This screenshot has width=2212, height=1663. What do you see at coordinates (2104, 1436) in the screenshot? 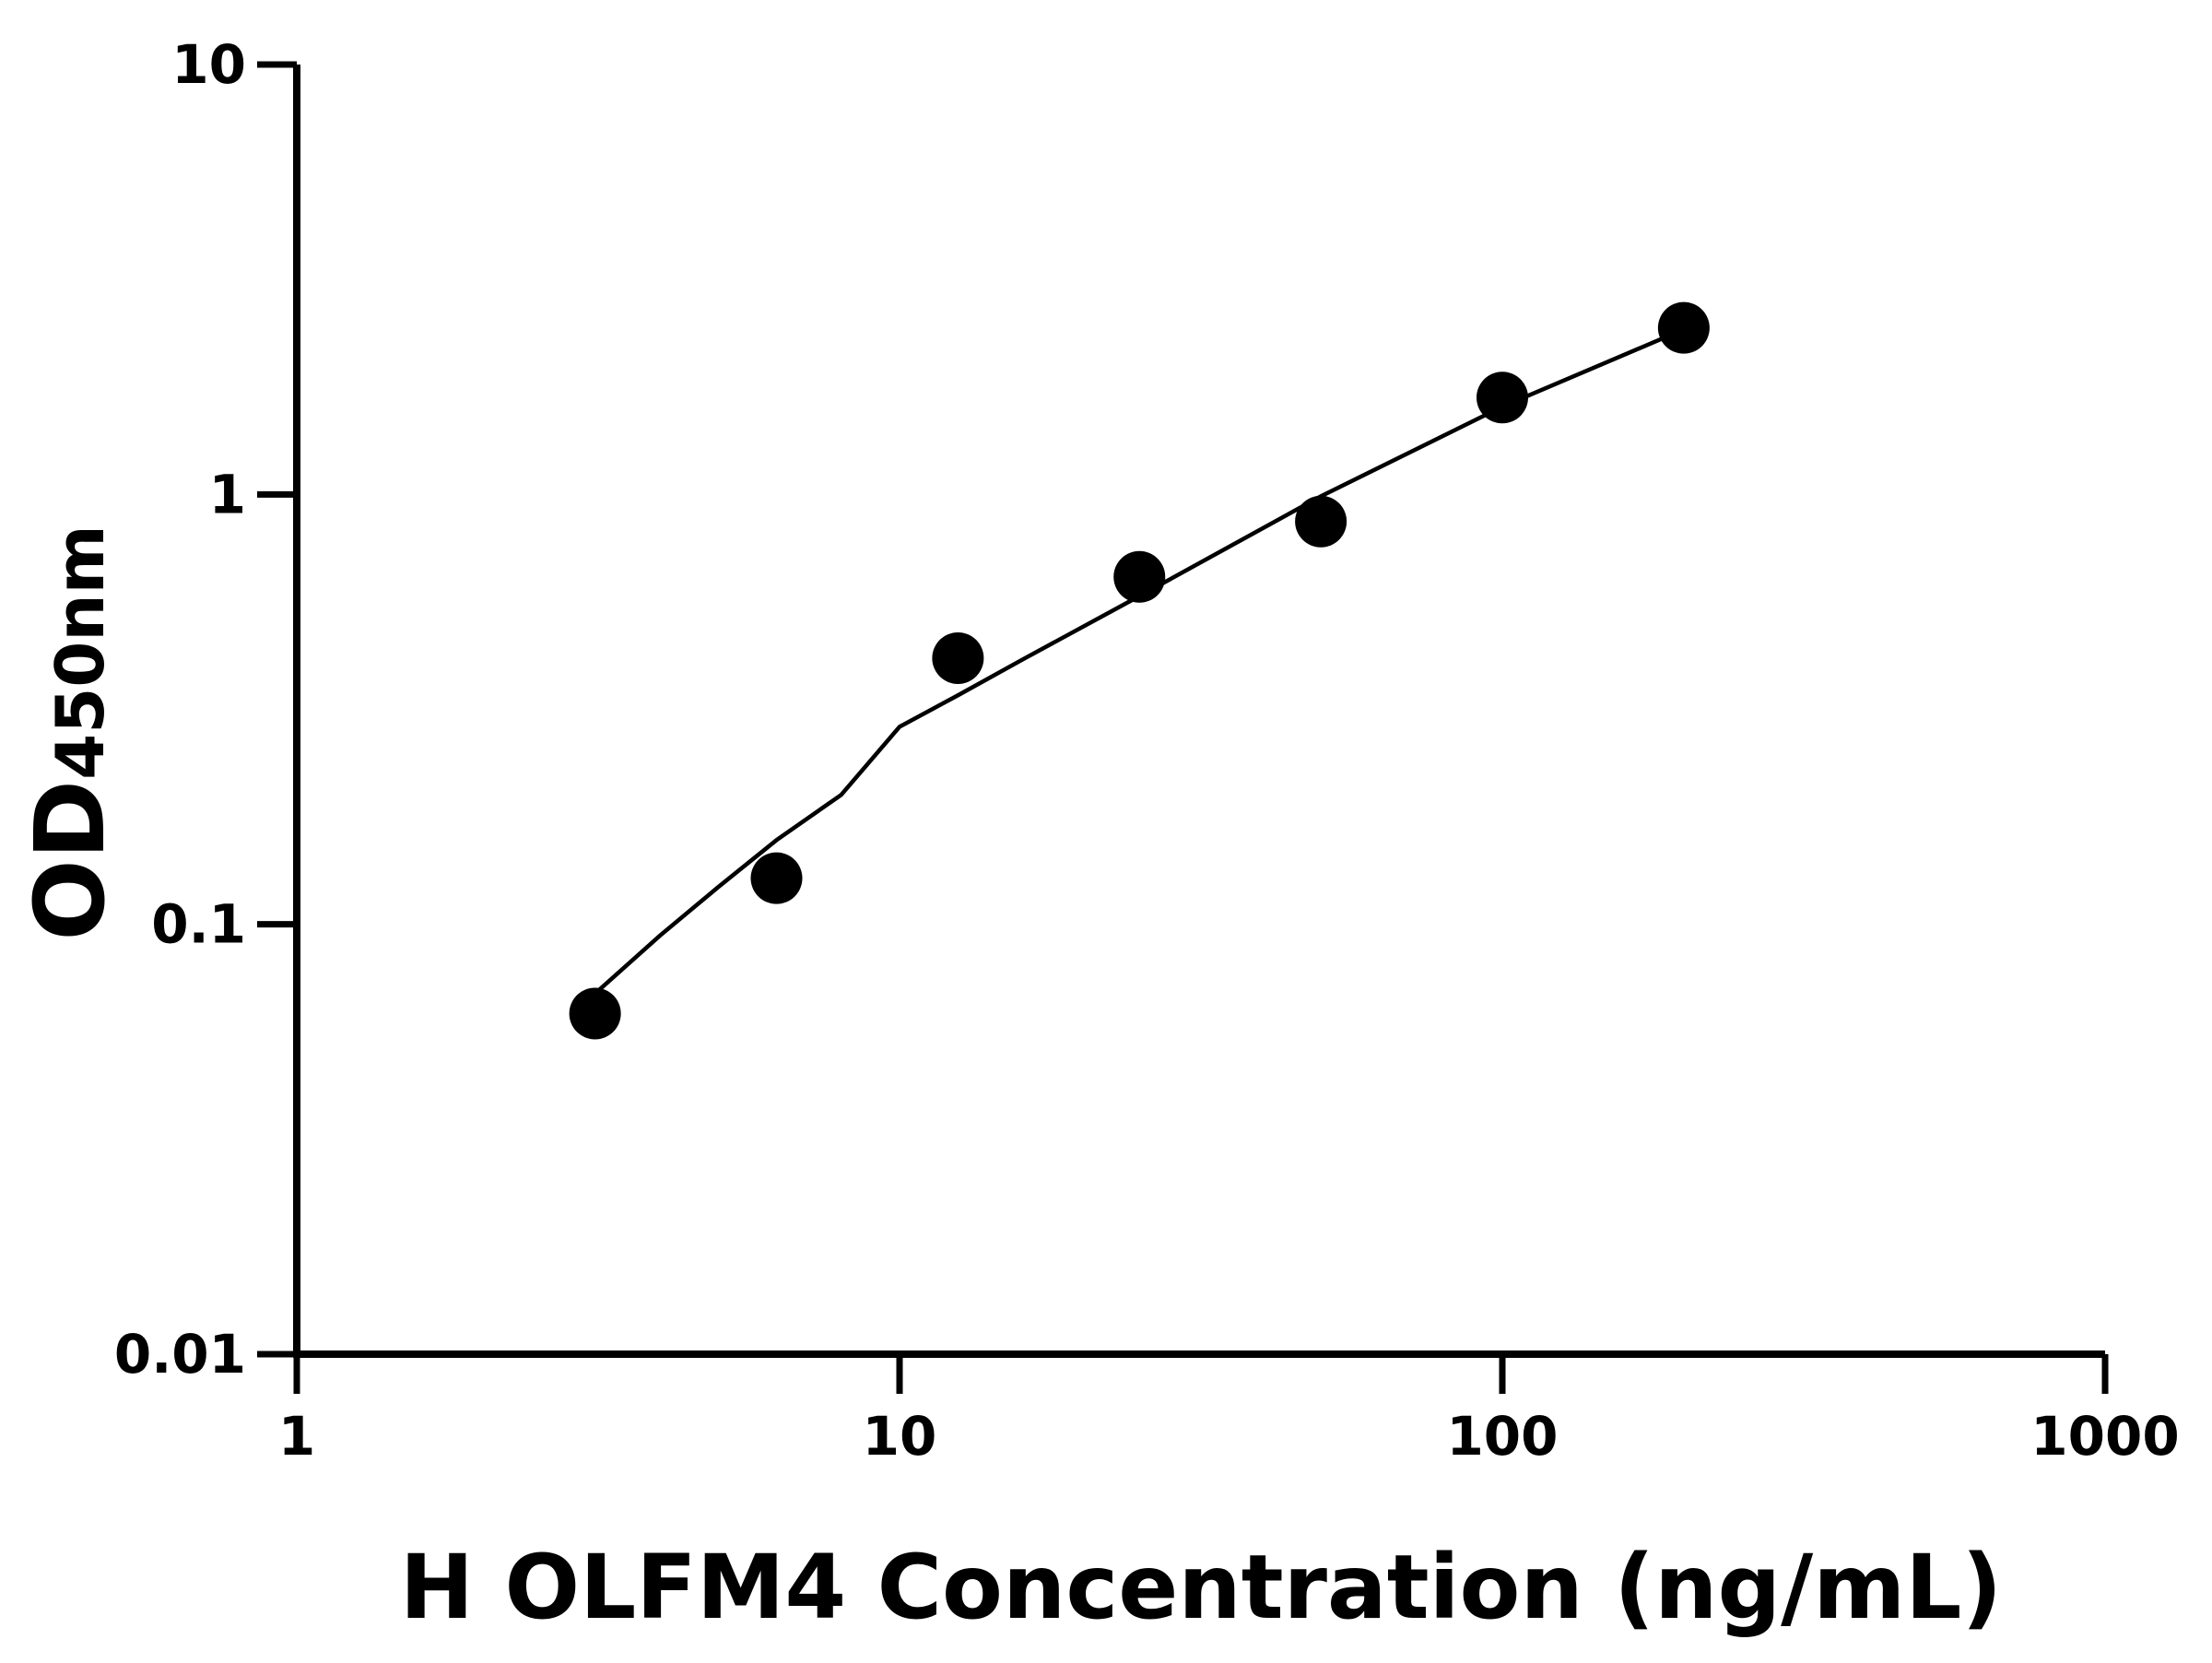
I see `x-tick-label: 1000` at bounding box center [2104, 1436].